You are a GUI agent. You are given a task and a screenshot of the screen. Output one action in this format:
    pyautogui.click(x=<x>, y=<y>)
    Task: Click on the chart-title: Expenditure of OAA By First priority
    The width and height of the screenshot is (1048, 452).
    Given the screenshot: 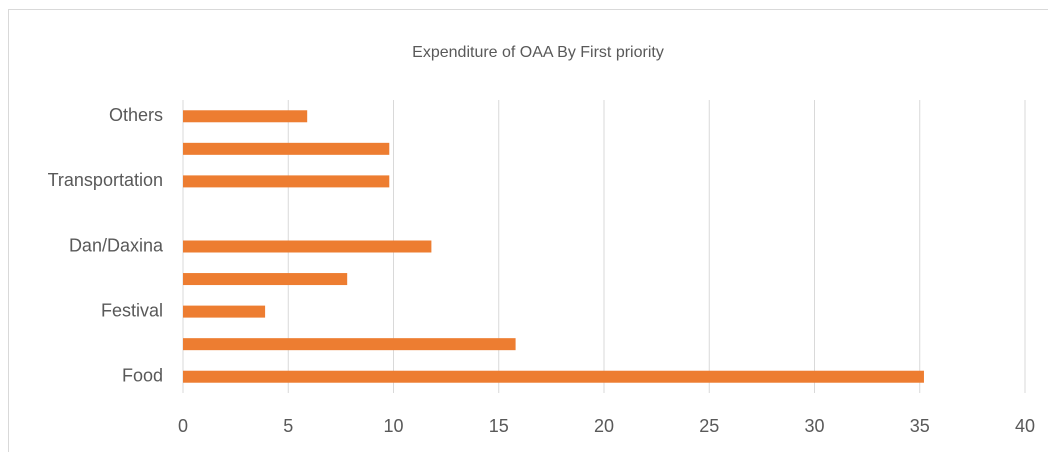 What is the action you would take?
    pyautogui.click(x=538, y=52)
    